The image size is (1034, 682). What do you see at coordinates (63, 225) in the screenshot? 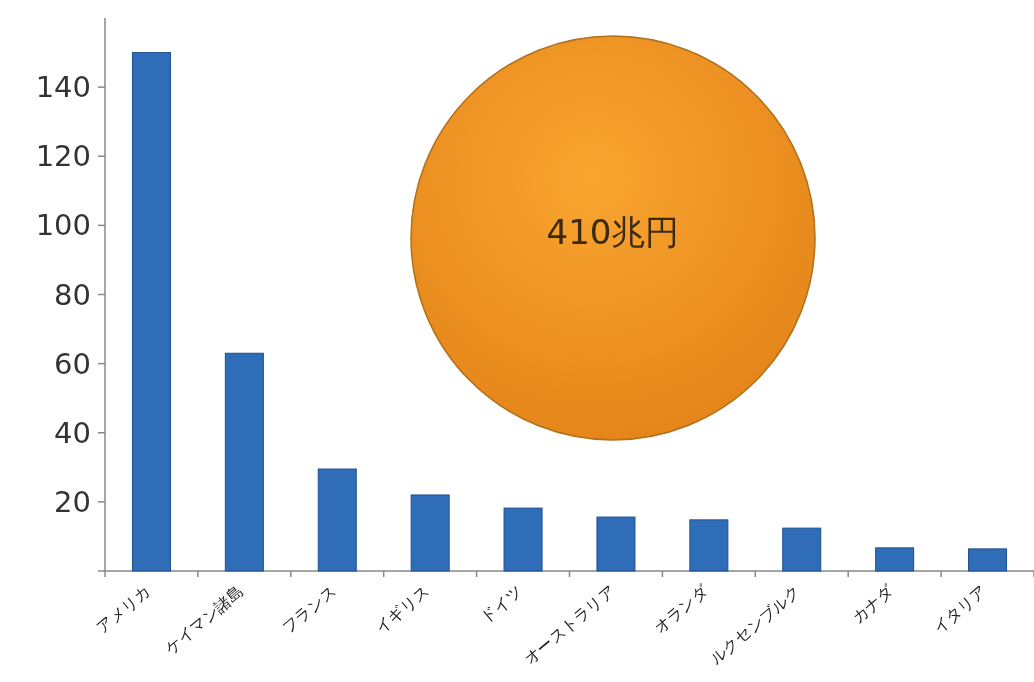
I see `y-tick-label: 100` at bounding box center [63, 225].